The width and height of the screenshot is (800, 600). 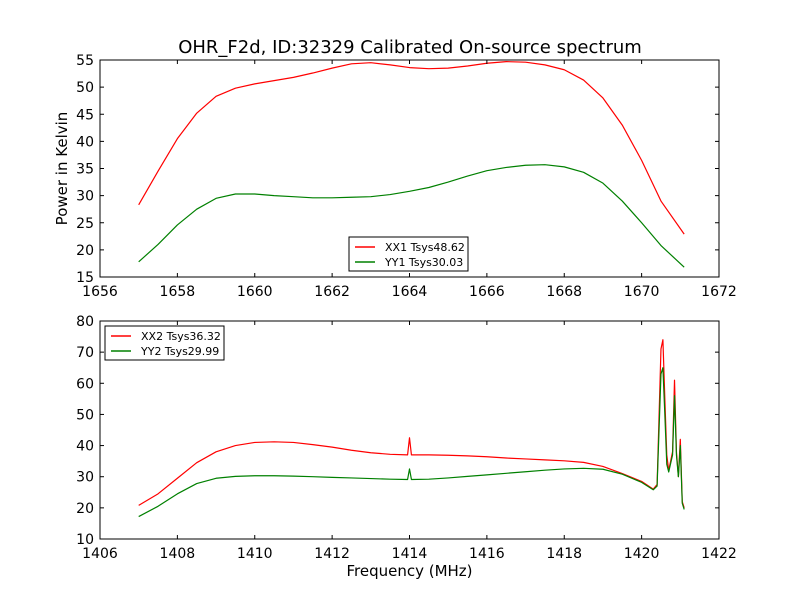 What do you see at coordinates (85, 384) in the screenshot?
I see `chart-1-ytick-label-5: 60` at bounding box center [85, 384].